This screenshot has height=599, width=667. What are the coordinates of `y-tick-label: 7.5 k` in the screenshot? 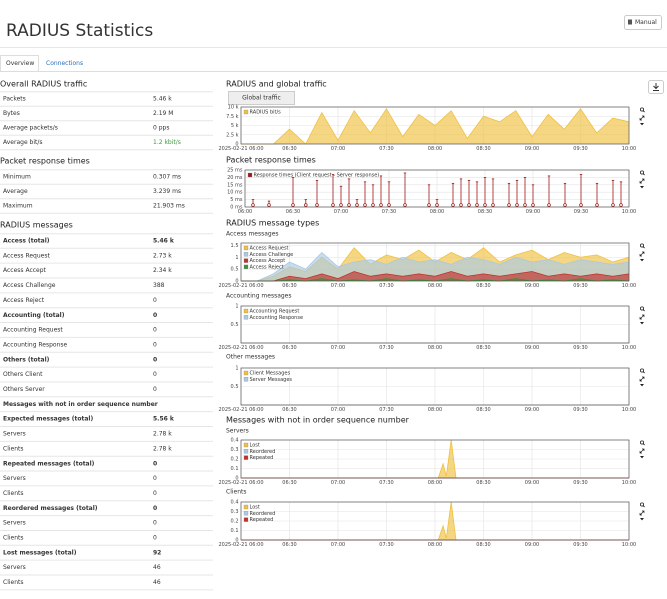 It's located at (232, 117).